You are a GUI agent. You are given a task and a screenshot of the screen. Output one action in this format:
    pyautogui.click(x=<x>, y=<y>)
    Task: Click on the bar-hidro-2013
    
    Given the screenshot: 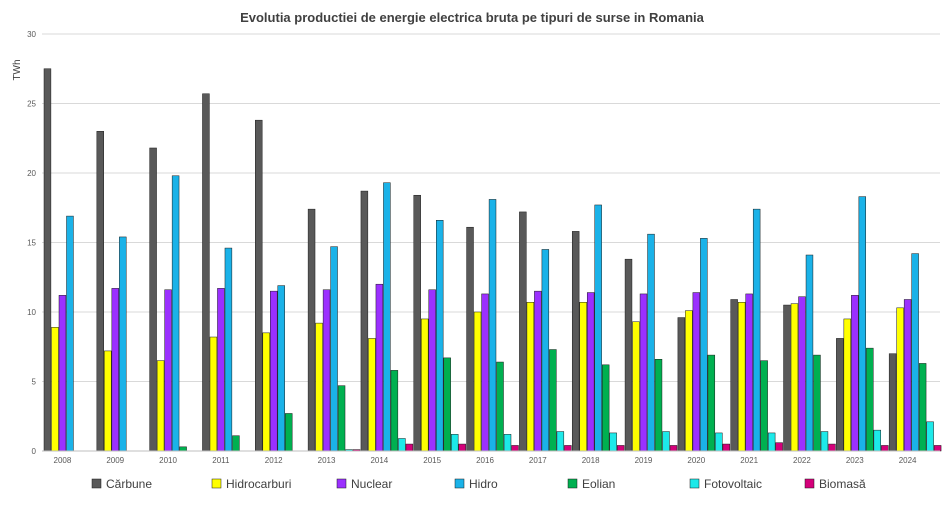 What is the action you would take?
    pyautogui.click(x=334, y=349)
    